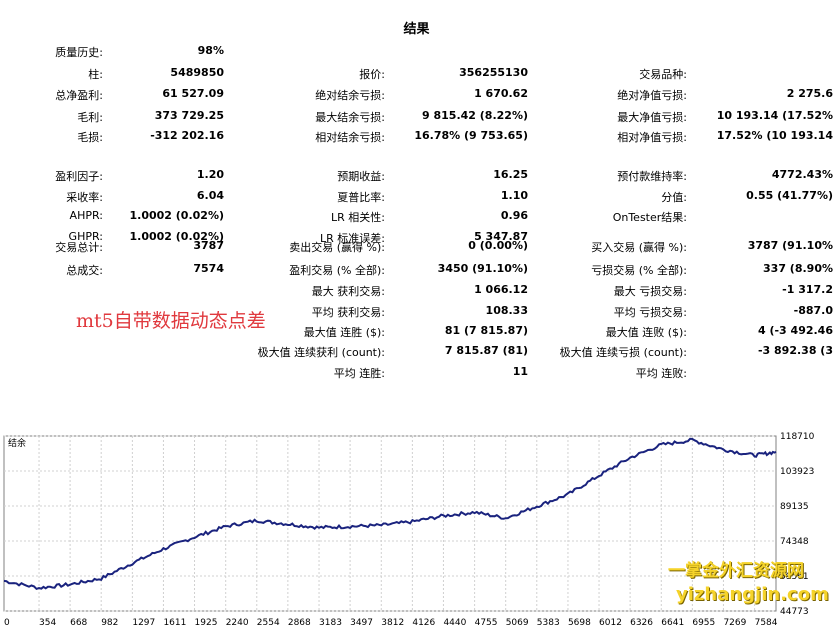 The height and width of the screenshot is (641, 833). I want to click on x-tick-label: 3183, so click(330, 623).